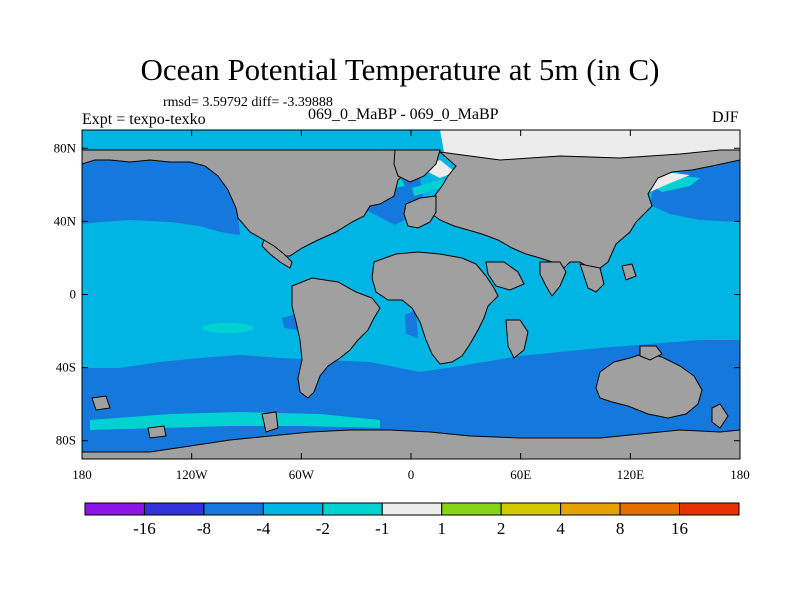 Image resolution: width=800 pixels, height=600 pixels. What do you see at coordinates (675, 183) in the screenshot?
I see `bering-mild-patch` at bounding box center [675, 183].